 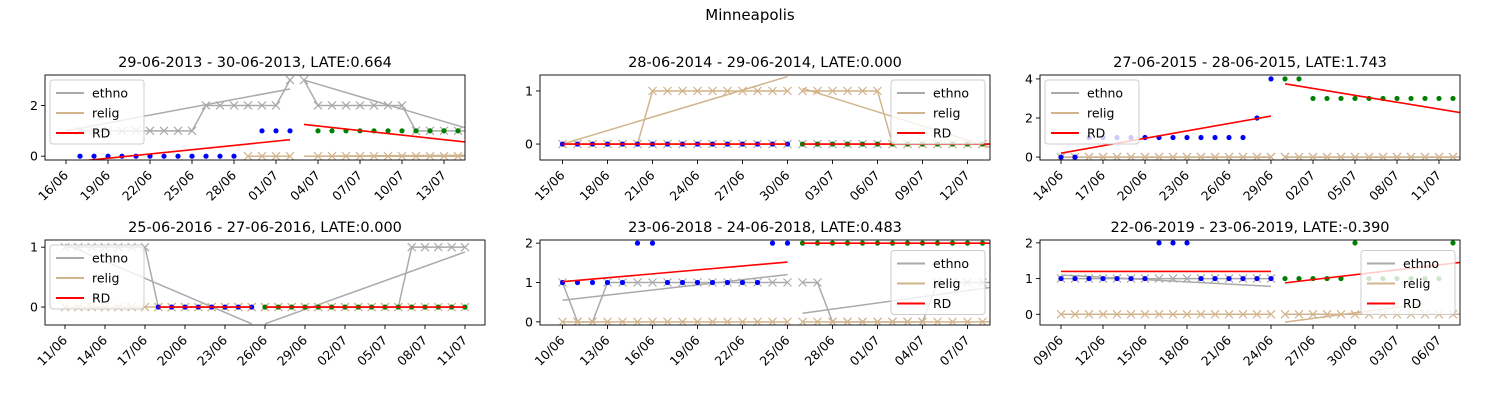 I want to click on legend-label: ethno, so click(x=1105, y=93).